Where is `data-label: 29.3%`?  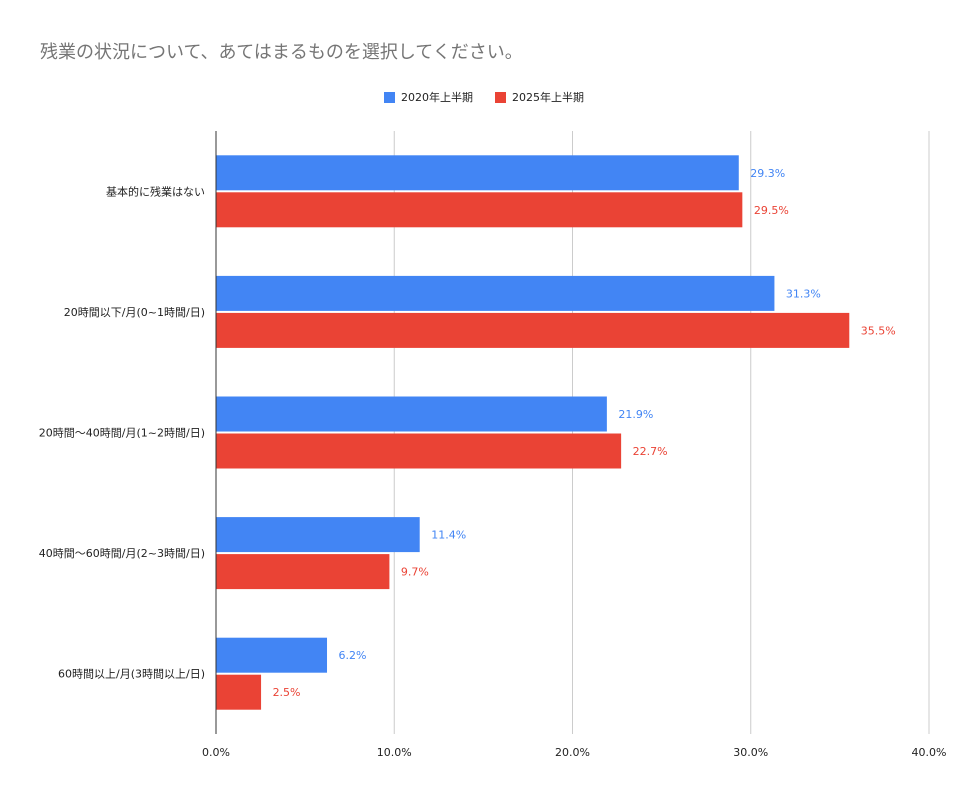 data-label: 29.3% is located at coordinates (767, 173).